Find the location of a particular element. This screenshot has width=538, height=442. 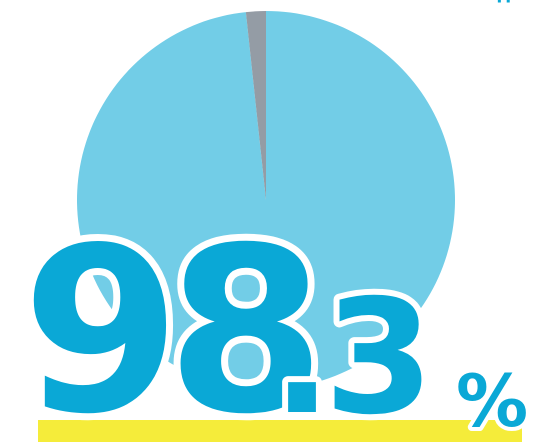

highlight-bar is located at coordinates (280, 431).